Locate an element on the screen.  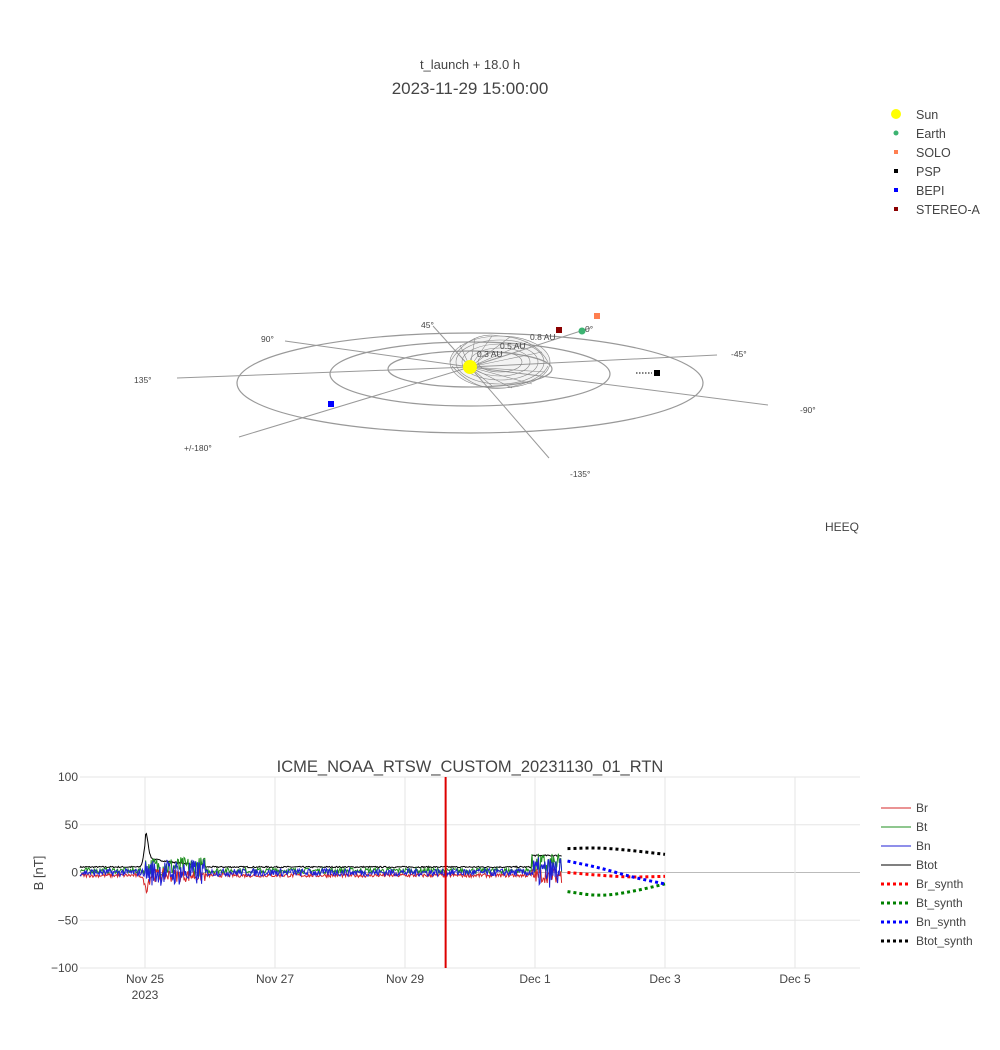
series-line-bt_synth is located at coordinates (616, 889).